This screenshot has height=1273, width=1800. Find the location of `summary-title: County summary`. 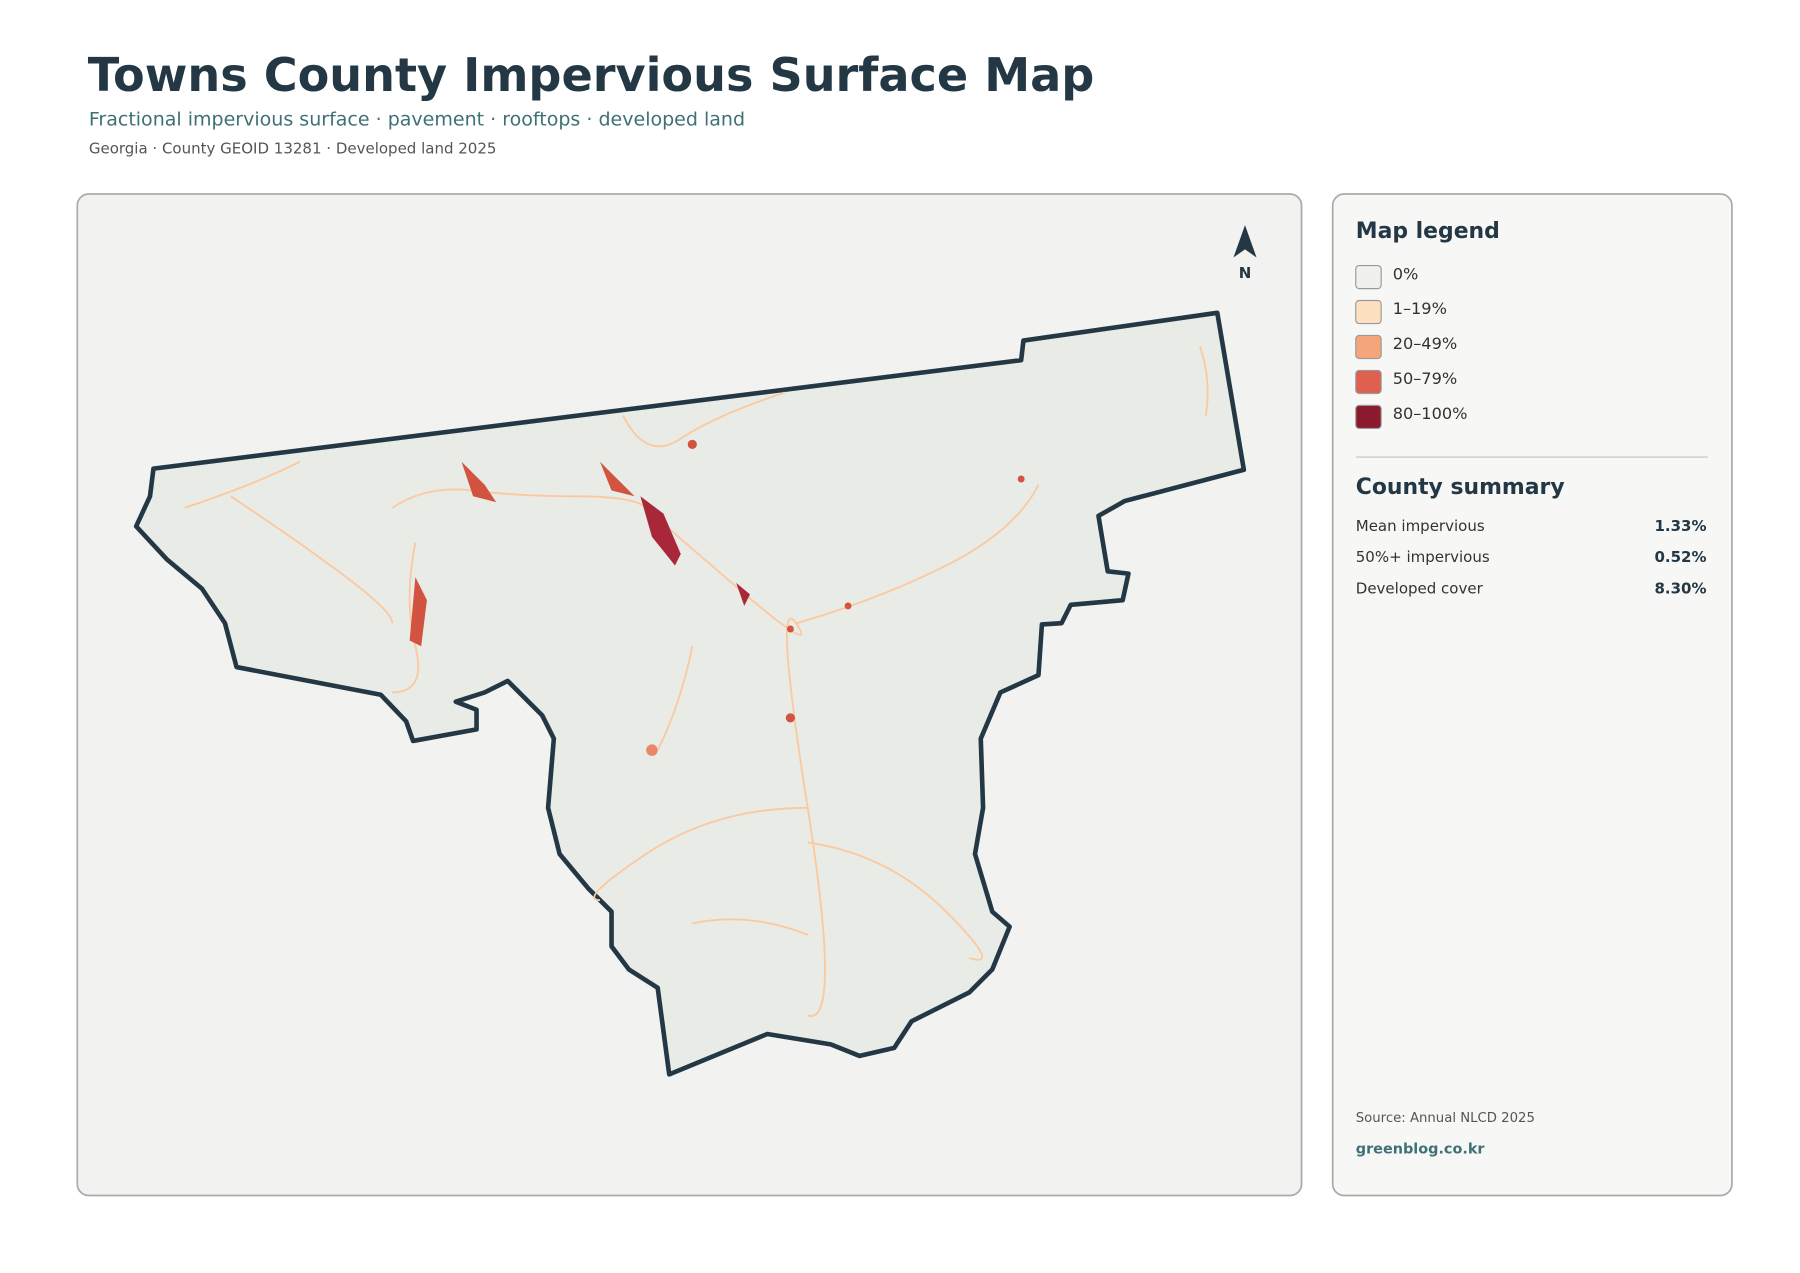

summary-title: County summary is located at coordinates (1460, 487).